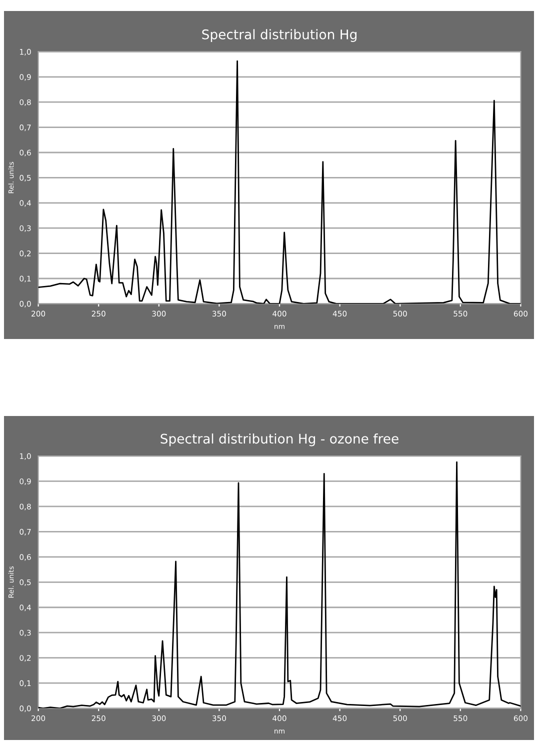  I want to click on chart-title: Spectral distribution Hg, so click(279, 35).